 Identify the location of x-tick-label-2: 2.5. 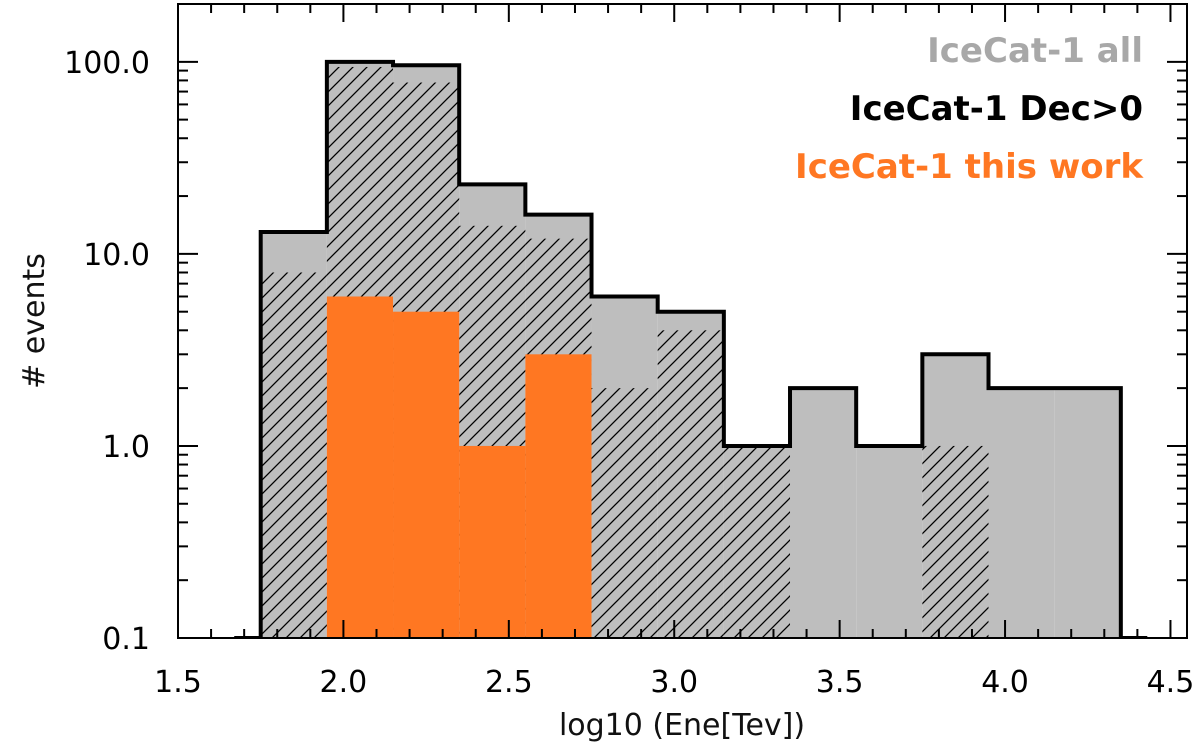
(509, 682).